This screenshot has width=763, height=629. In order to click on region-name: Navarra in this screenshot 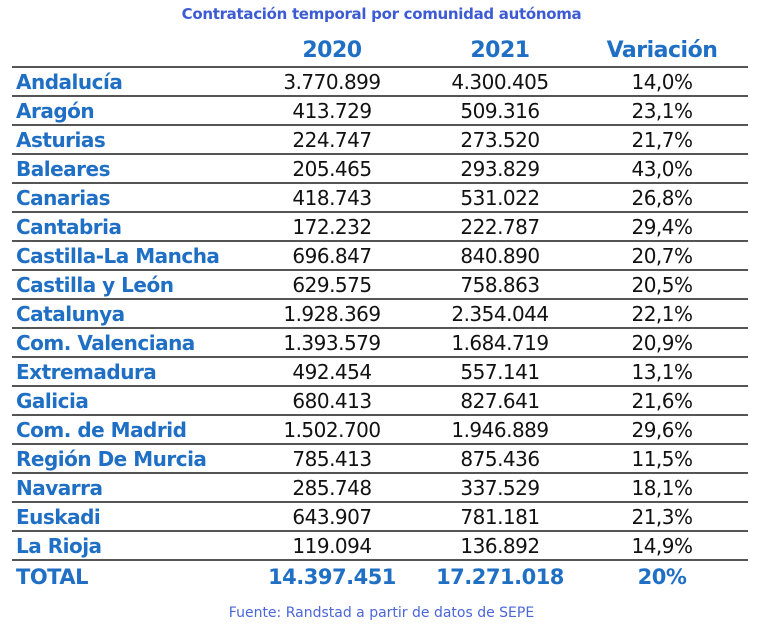, I will do `click(59, 488)`.